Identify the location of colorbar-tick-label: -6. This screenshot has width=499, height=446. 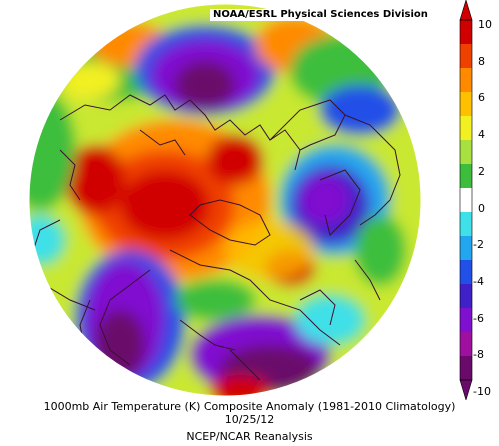
(478, 318).